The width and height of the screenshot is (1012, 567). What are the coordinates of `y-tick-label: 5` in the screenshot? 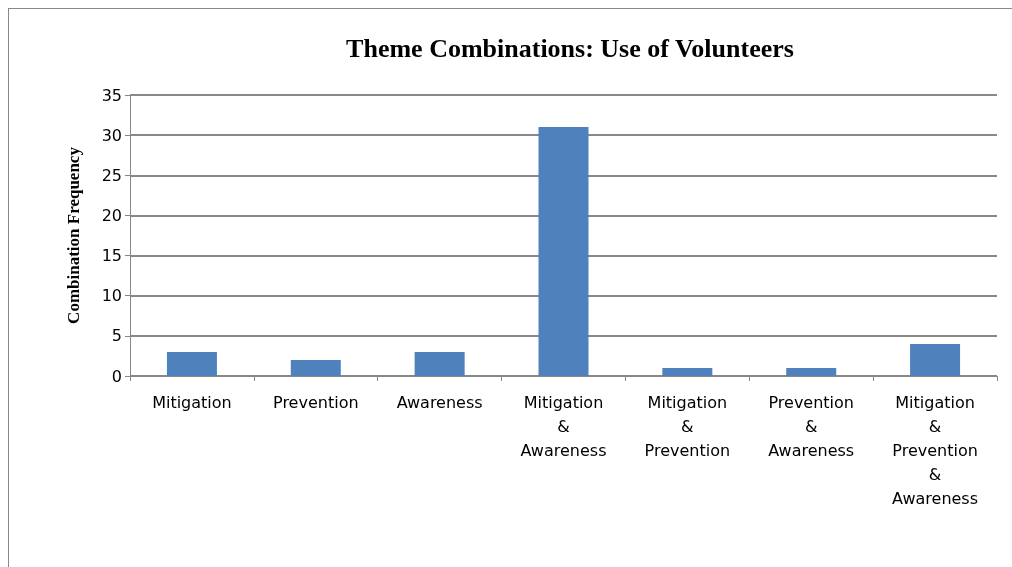 It's located at (116, 336).